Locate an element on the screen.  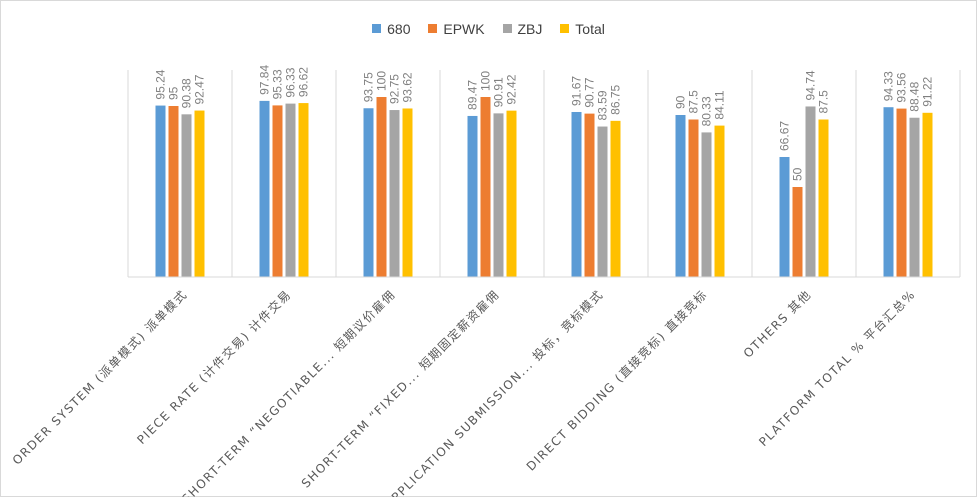
legend-label-zbj: ZBJ is located at coordinates (530, 28).